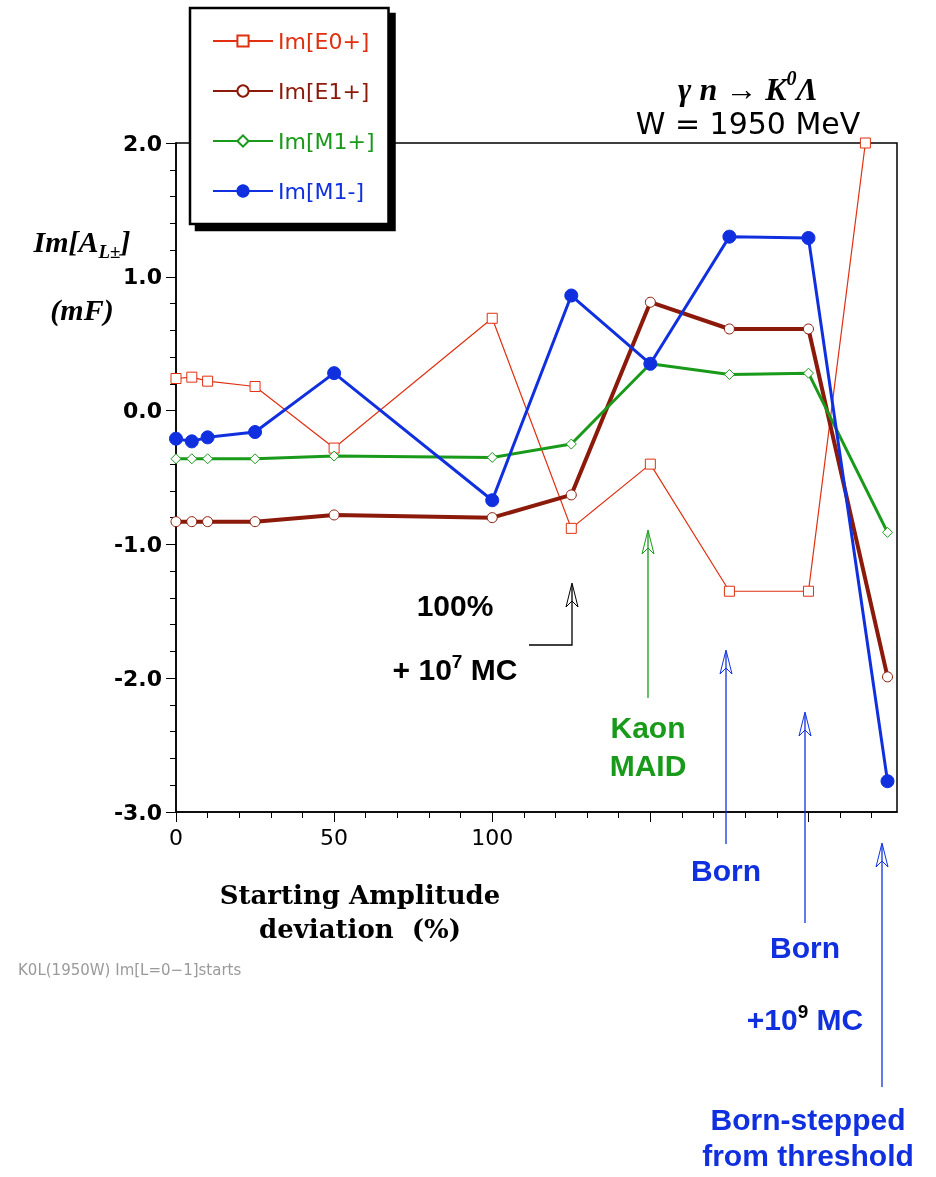 This screenshot has width=936, height=1177. What do you see at coordinates (748, 123) in the screenshot?
I see `chart-subtitle: W = 1950 MeV` at bounding box center [748, 123].